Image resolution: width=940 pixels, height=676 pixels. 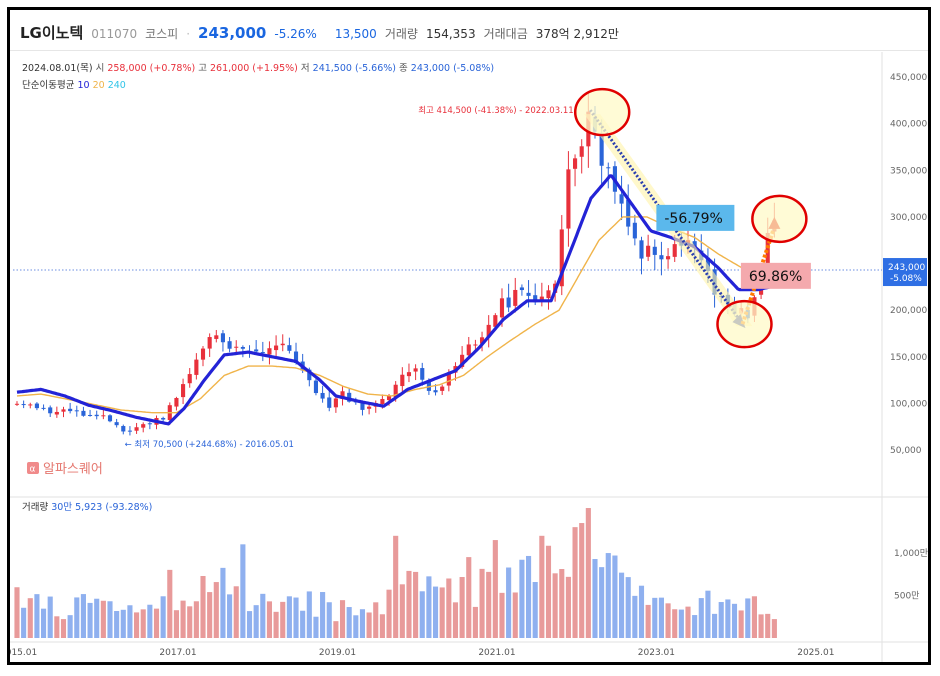 I want to click on y-tick-label: 50,000, so click(x=906, y=451).